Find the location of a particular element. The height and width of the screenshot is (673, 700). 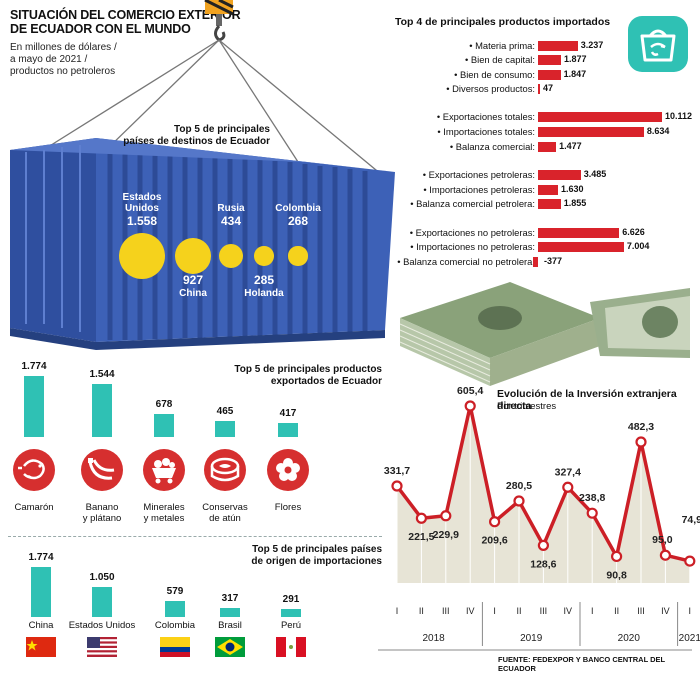

export-label-2: Banano y plátano is located at coordinates (102, 513).